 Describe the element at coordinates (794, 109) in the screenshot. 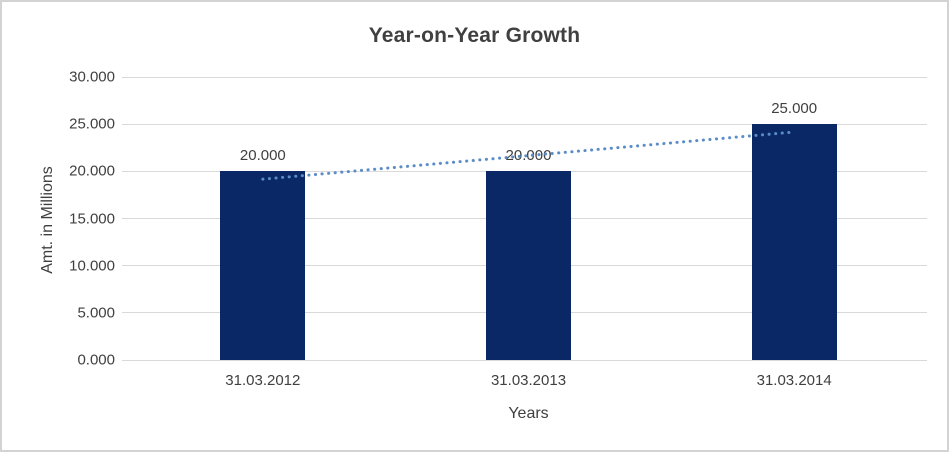

I see `bar-value-label: 25.000` at that location.